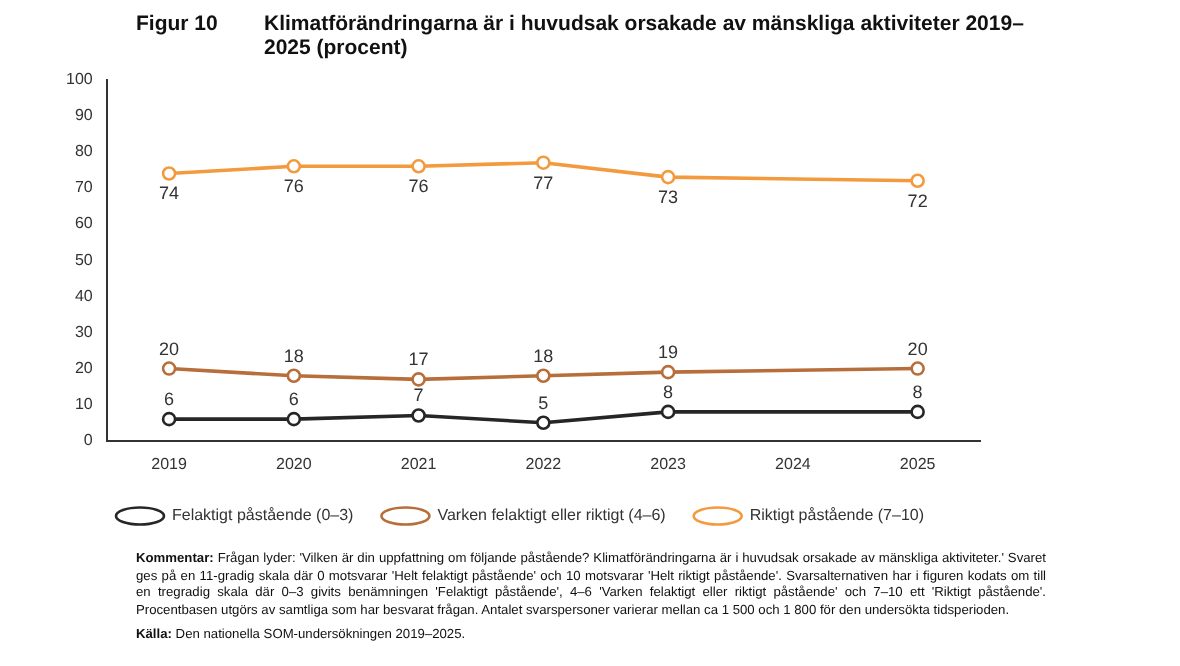 The image size is (1180, 666). I want to click on y-tick-label: 10, so click(84, 404).